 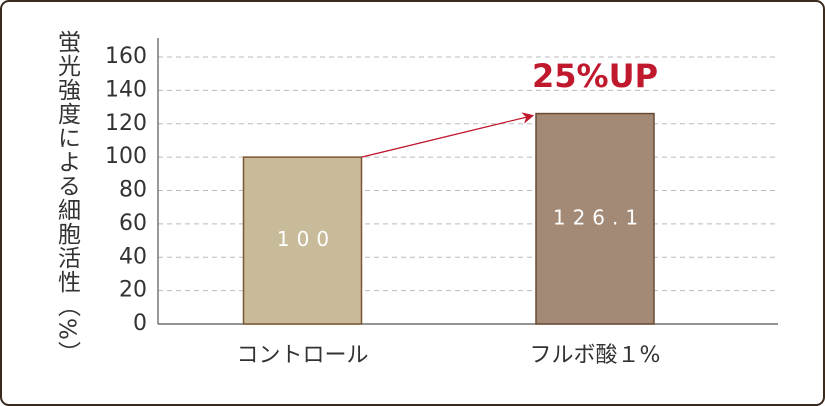 What do you see at coordinates (126, 56) in the screenshot?
I see `y-tick-label: 160` at bounding box center [126, 56].